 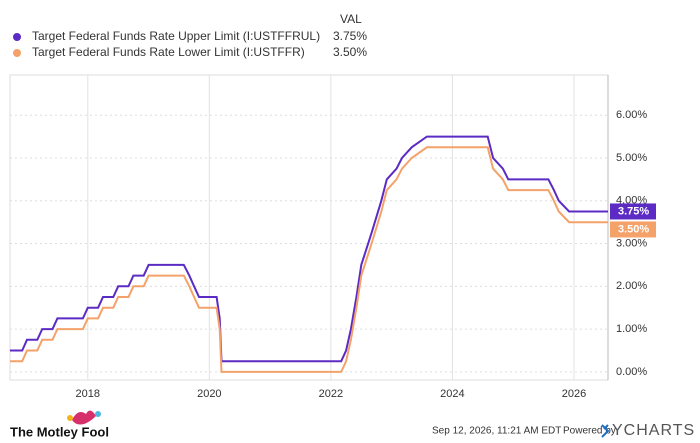 I want to click on timestamp: Sep 12, 2026, 11:21 AM EDT, so click(x=496, y=431).